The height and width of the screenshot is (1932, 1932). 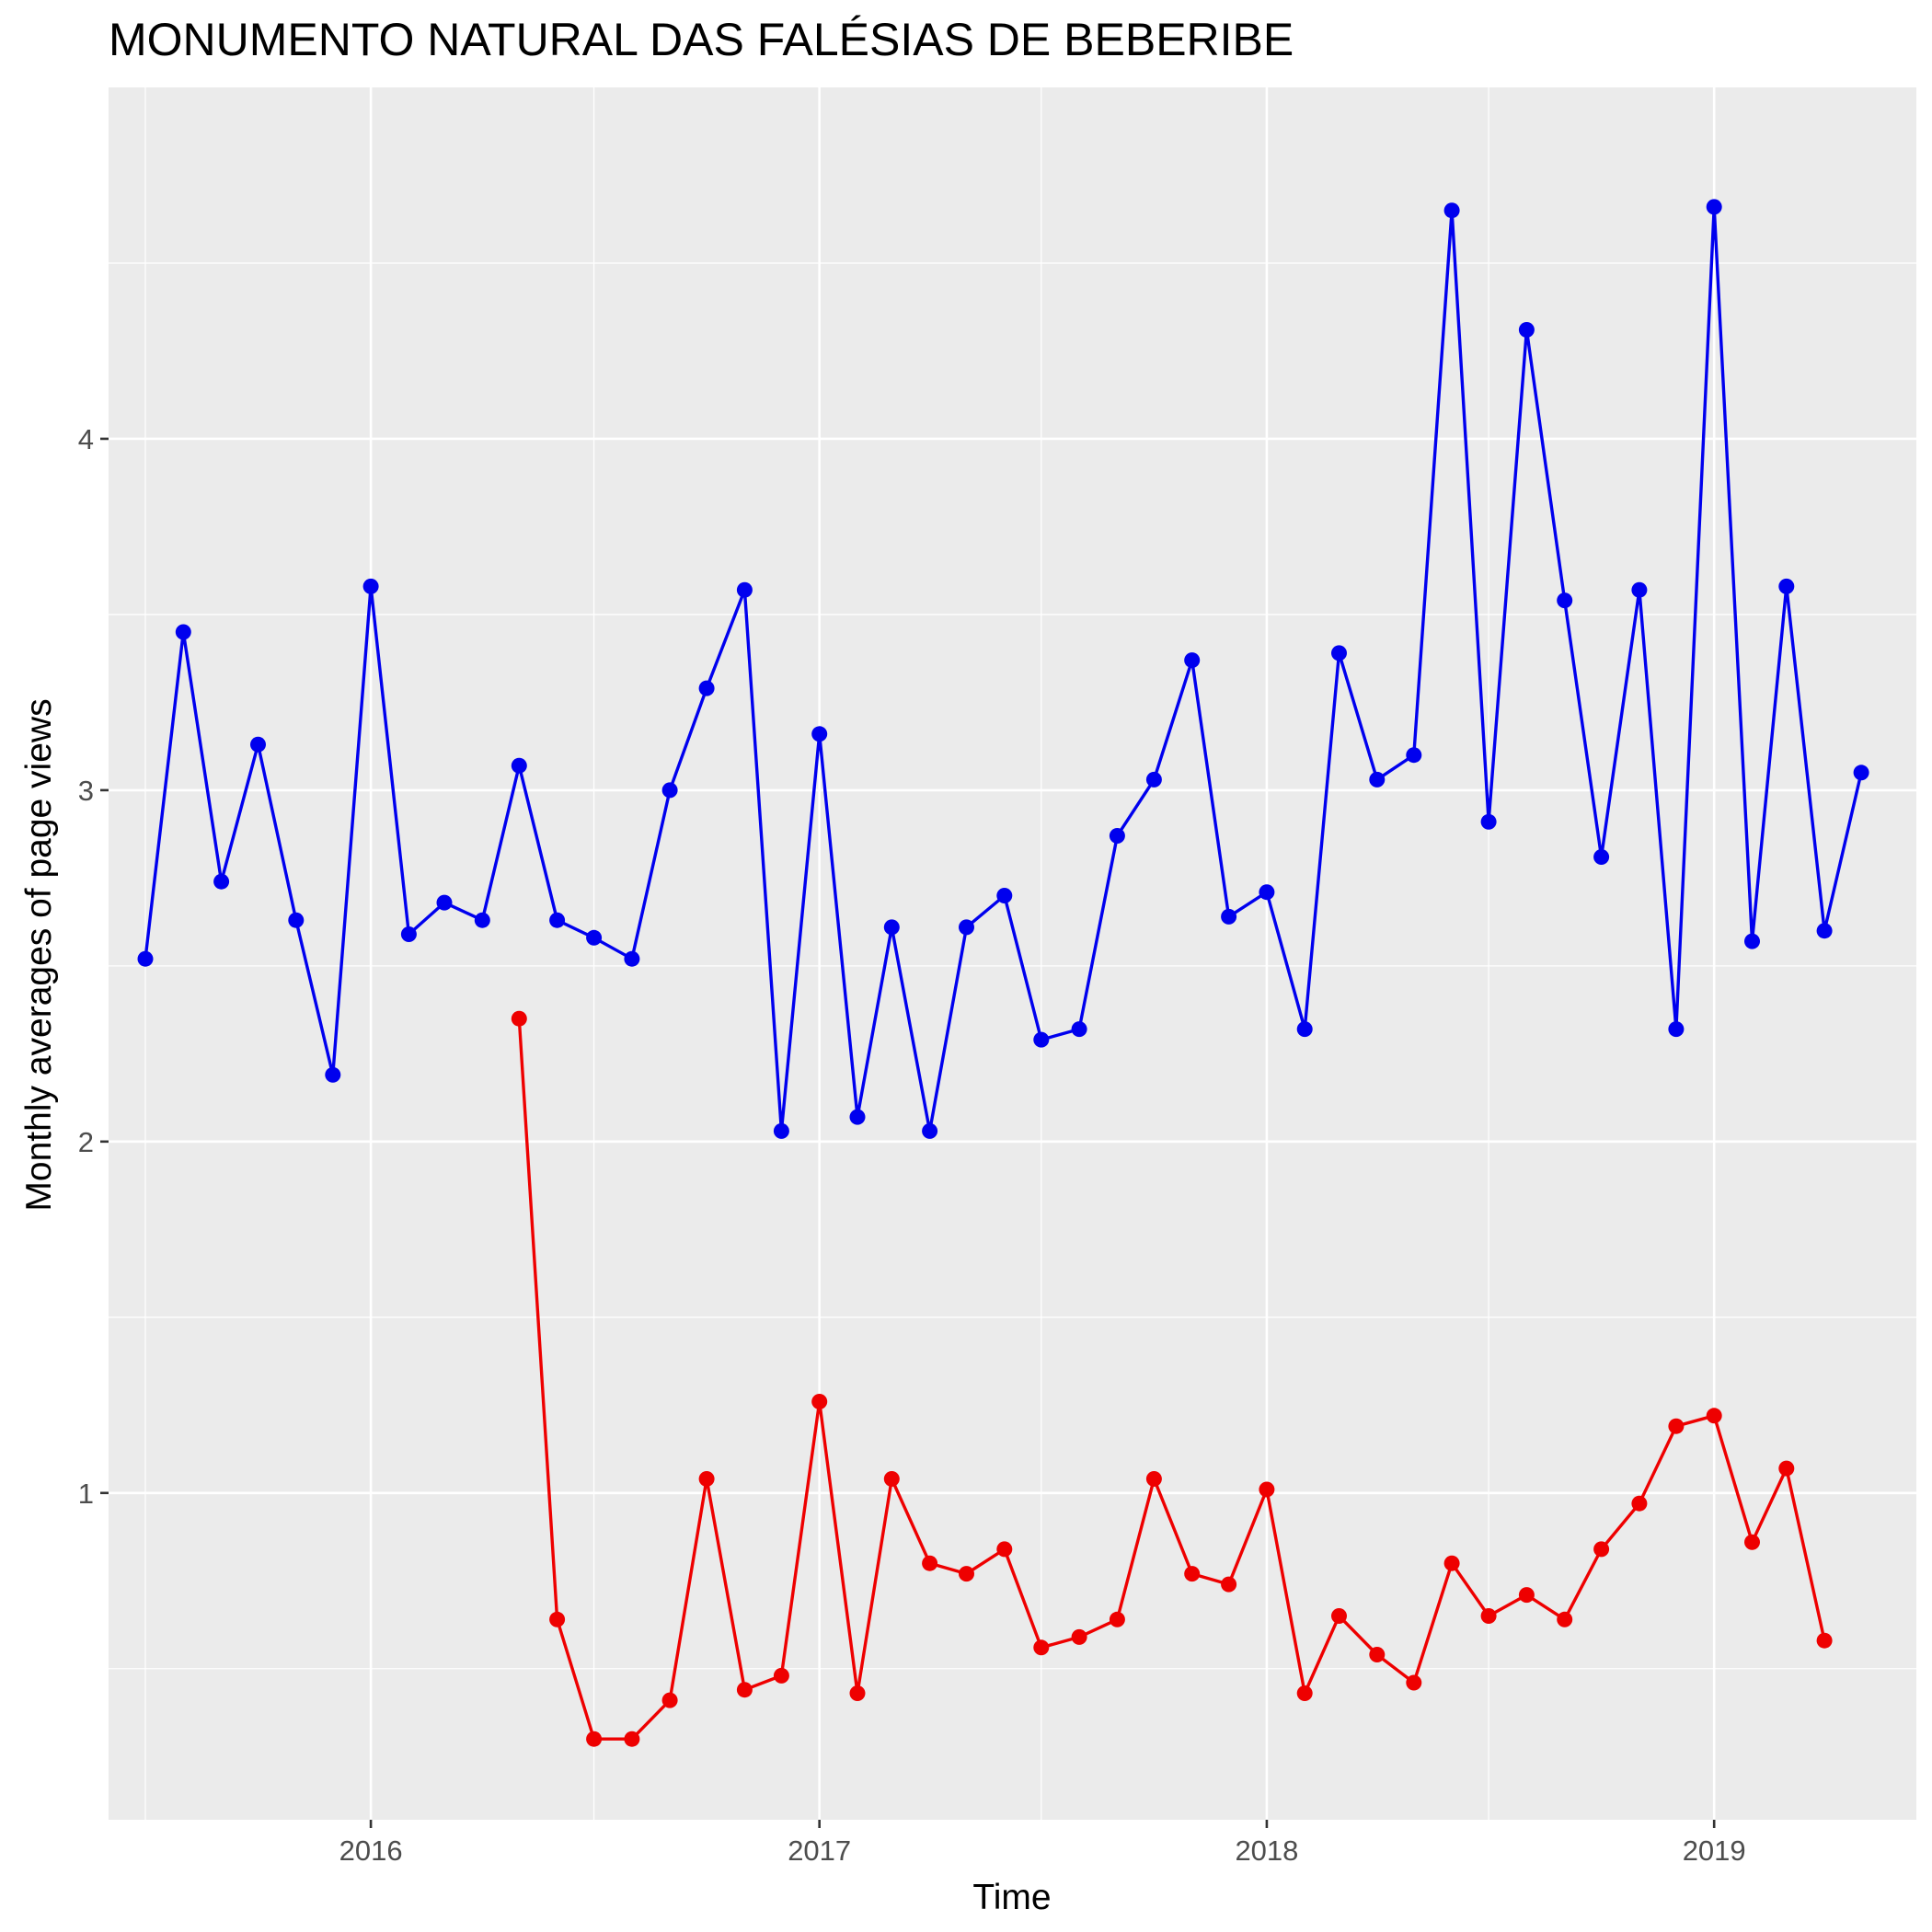 What do you see at coordinates (371, 1850) in the screenshot?
I see `x-tick-label: 2016` at bounding box center [371, 1850].